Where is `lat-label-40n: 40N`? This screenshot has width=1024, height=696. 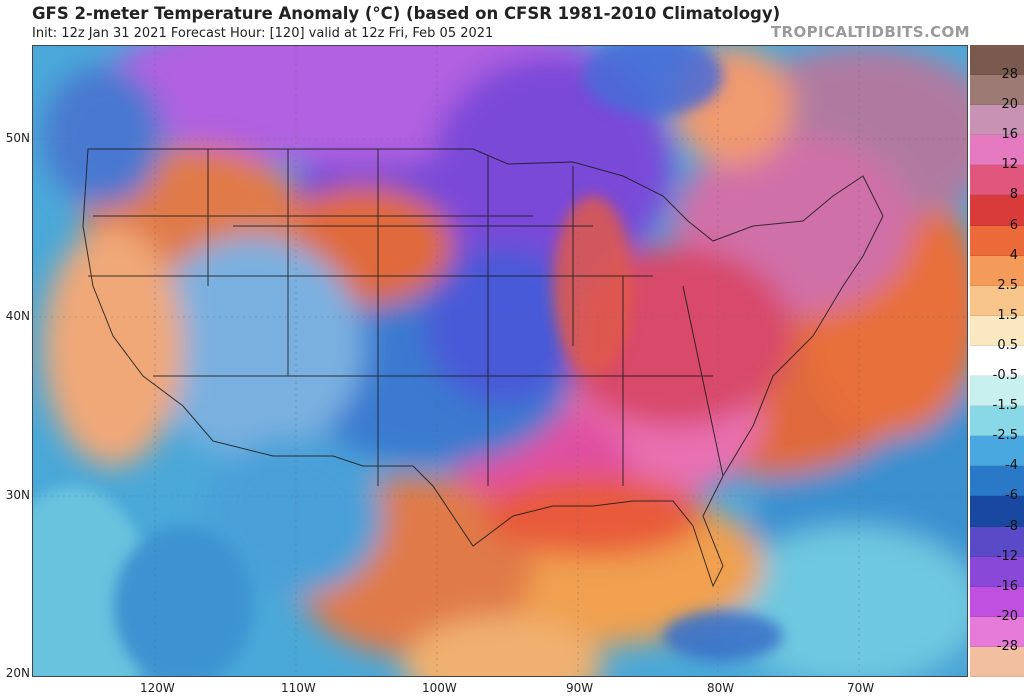 lat-label-40n: 40N is located at coordinates (17, 316).